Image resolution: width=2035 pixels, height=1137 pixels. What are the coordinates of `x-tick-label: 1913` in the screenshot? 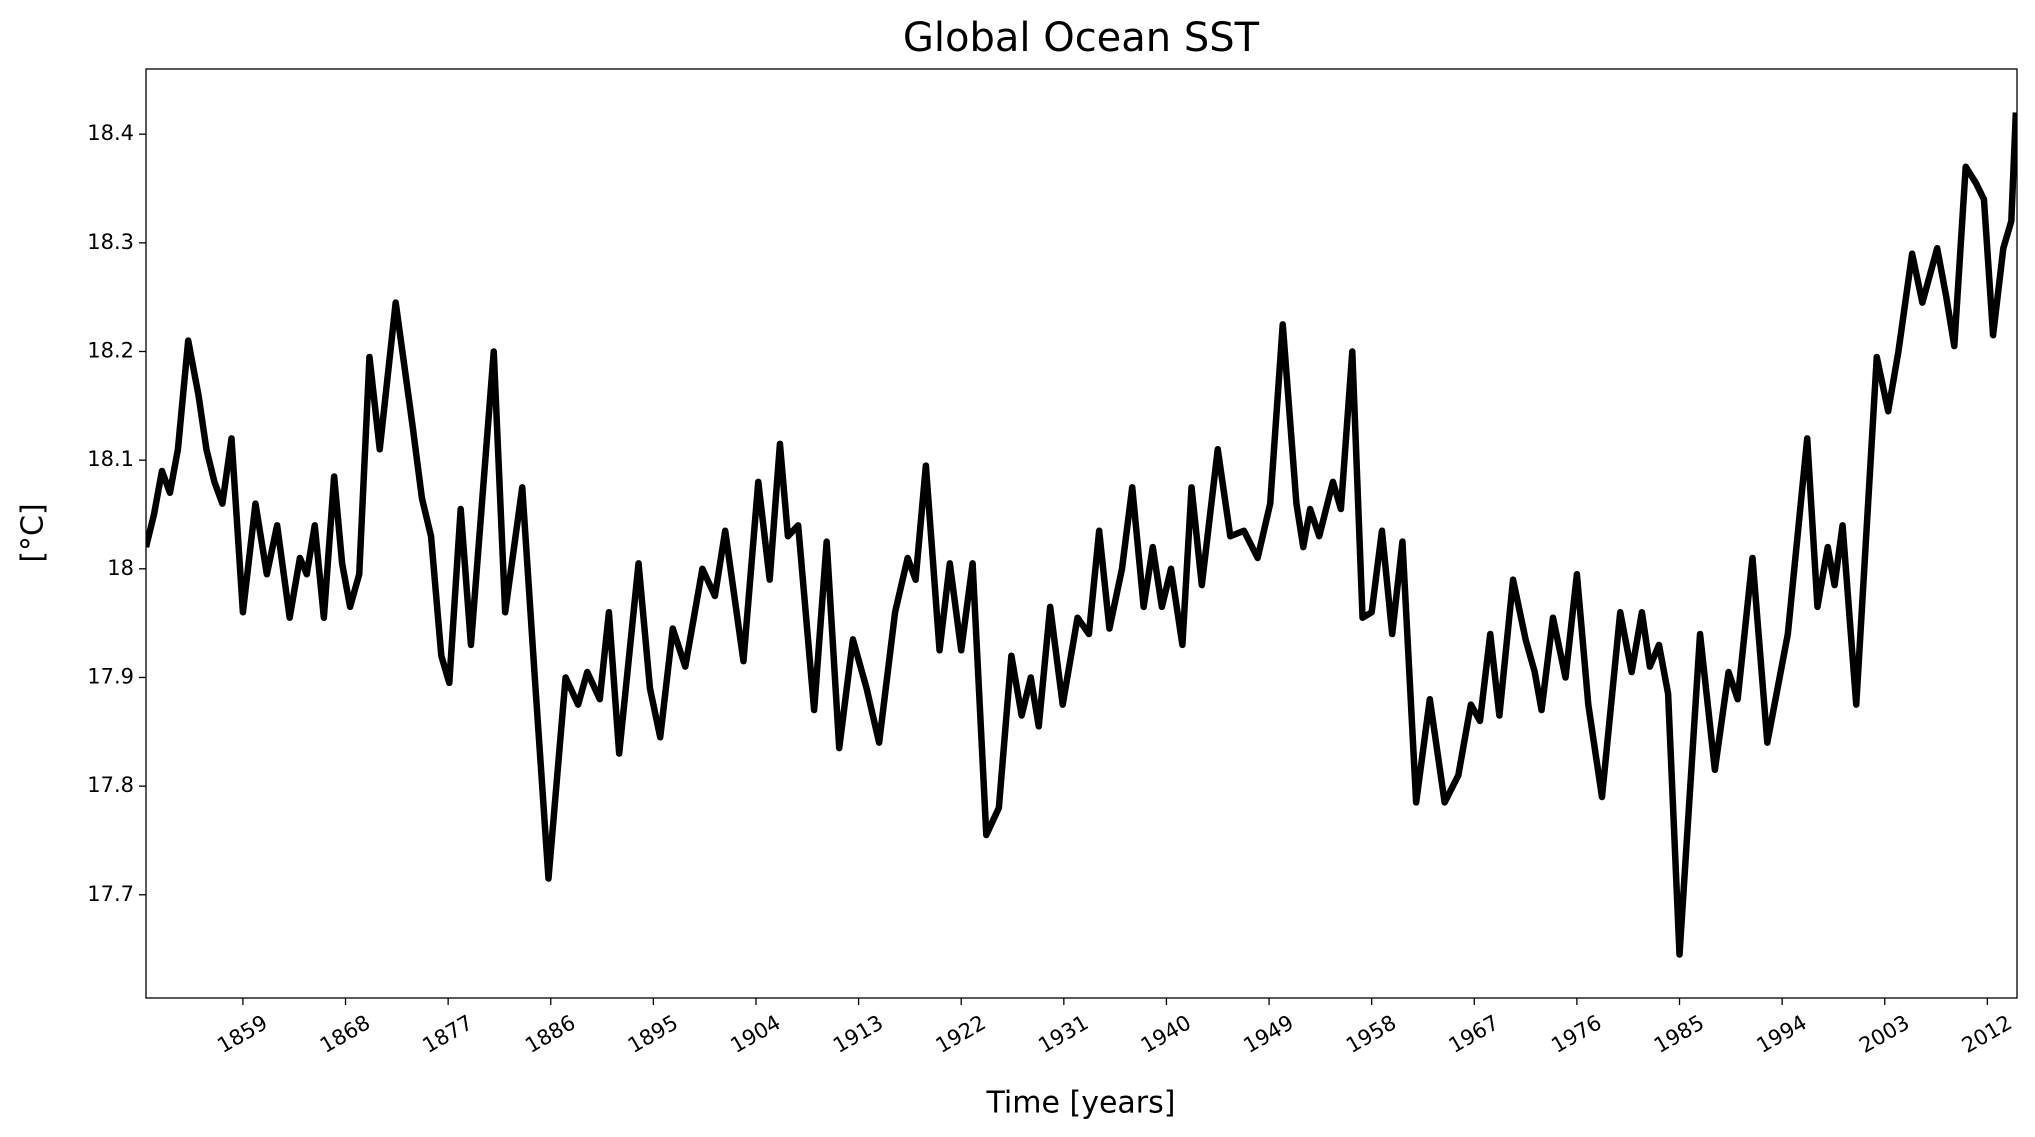 It's located at (858, 1034).